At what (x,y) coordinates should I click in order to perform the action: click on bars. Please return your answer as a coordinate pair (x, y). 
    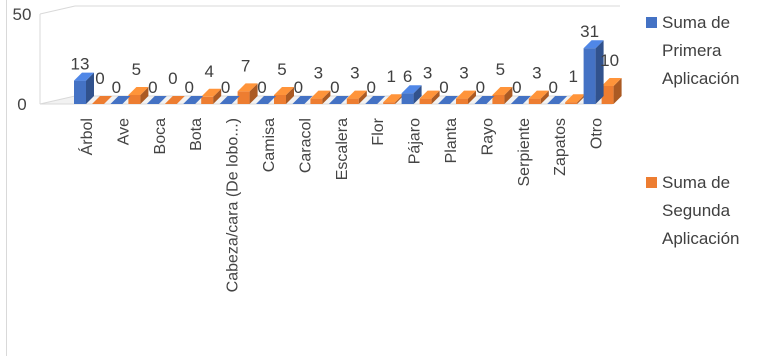
    Looking at the image, I should click on (348, 72).